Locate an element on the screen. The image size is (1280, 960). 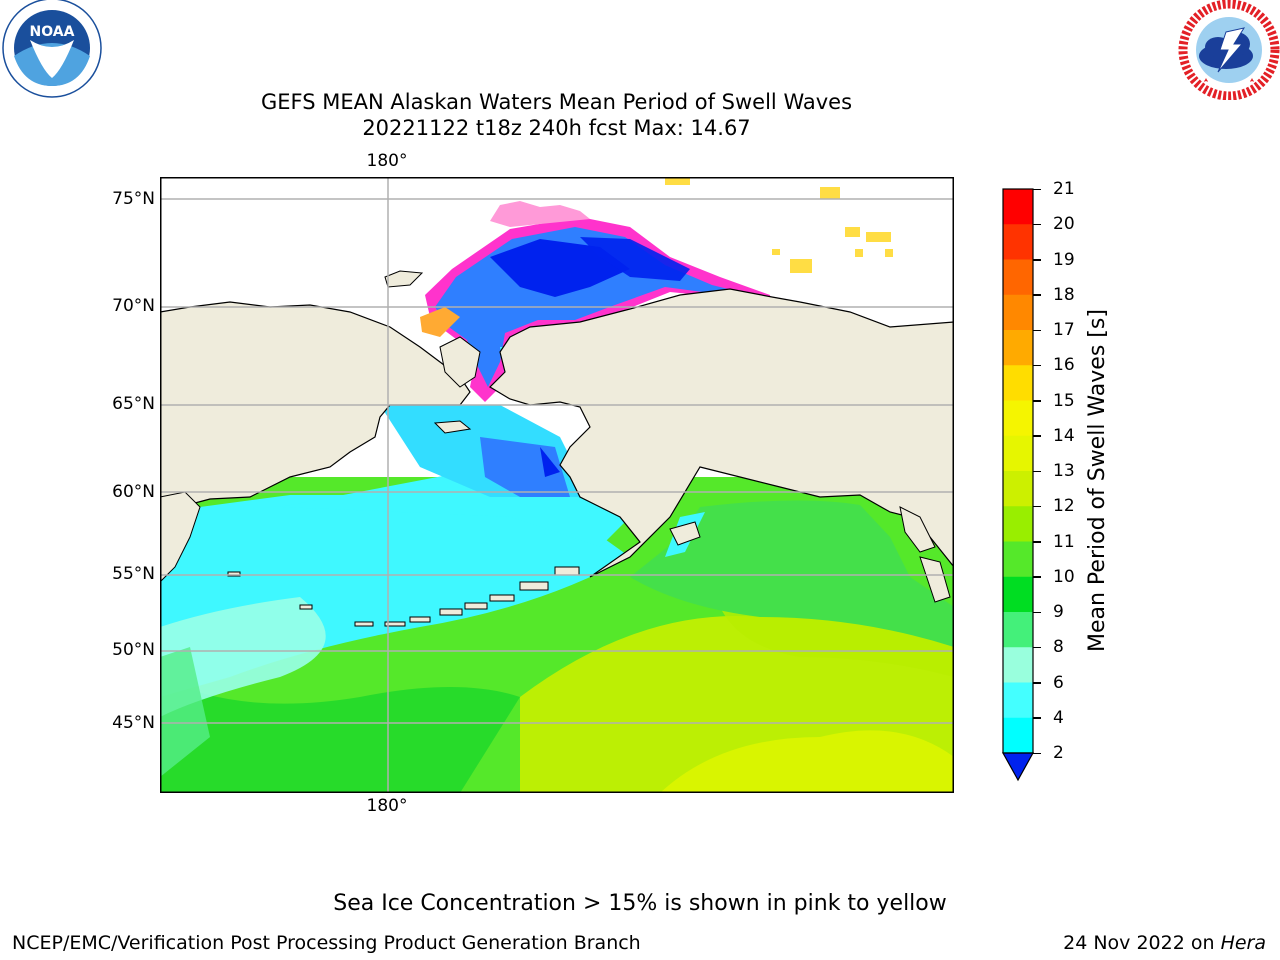
sea-ice-patch is located at coordinates (677, 181).